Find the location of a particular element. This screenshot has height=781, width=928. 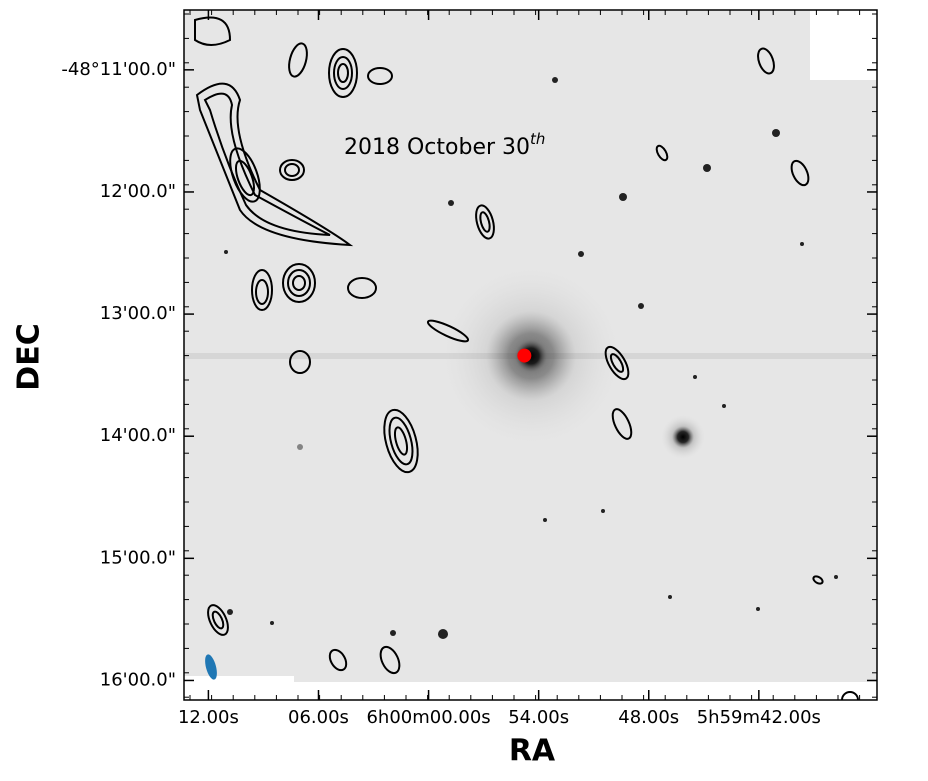

annotation-sup: th is located at coordinates (537, 139).